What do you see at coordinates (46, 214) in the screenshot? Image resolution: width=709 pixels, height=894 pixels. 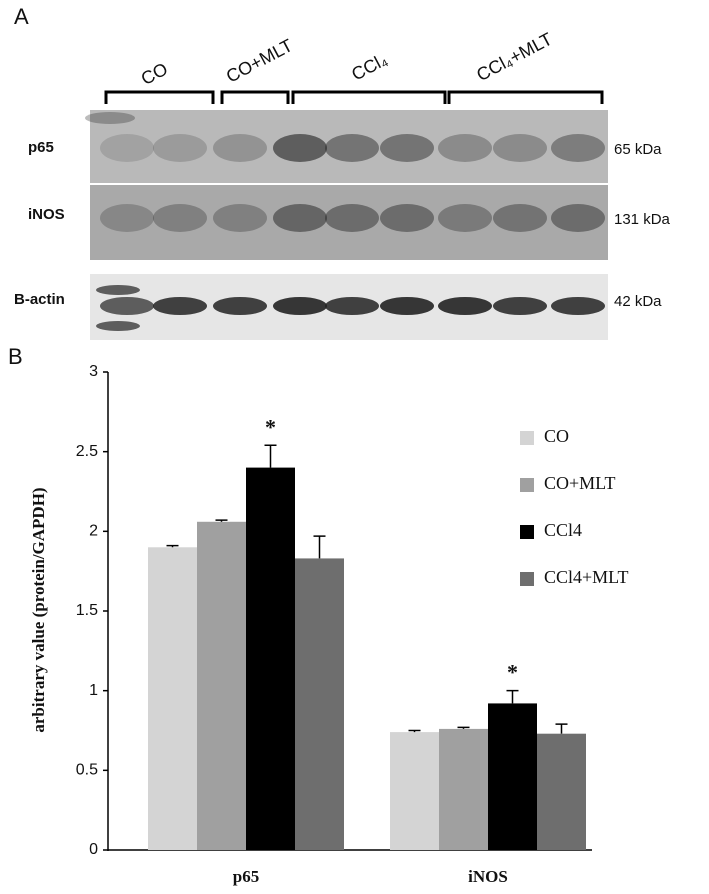 I see `row-label: iNOS` at bounding box center [46, 214].